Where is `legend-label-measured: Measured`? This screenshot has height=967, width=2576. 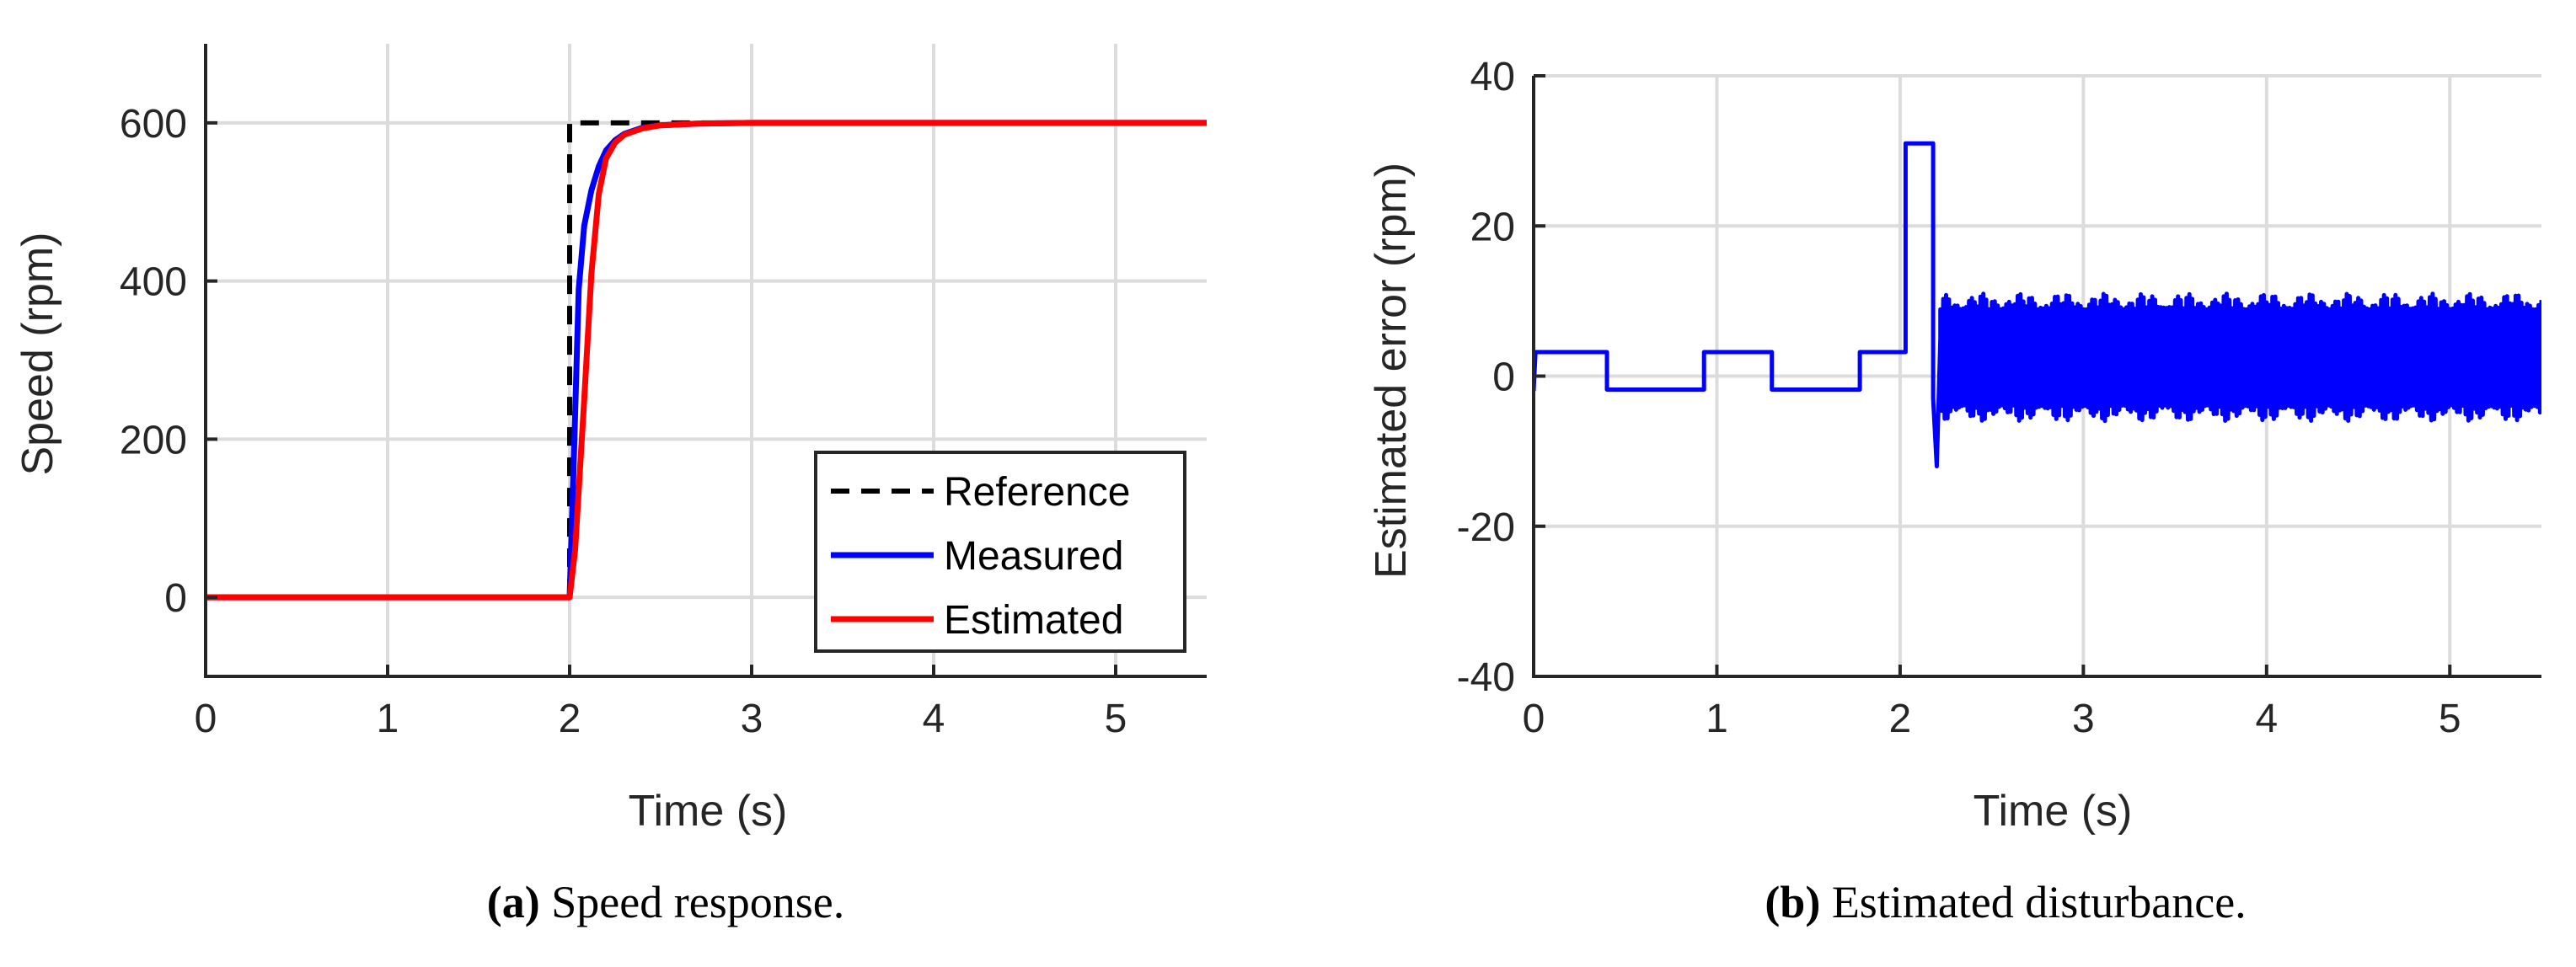
legend-label-measured: Measured is located at coordinates (1033, 556).